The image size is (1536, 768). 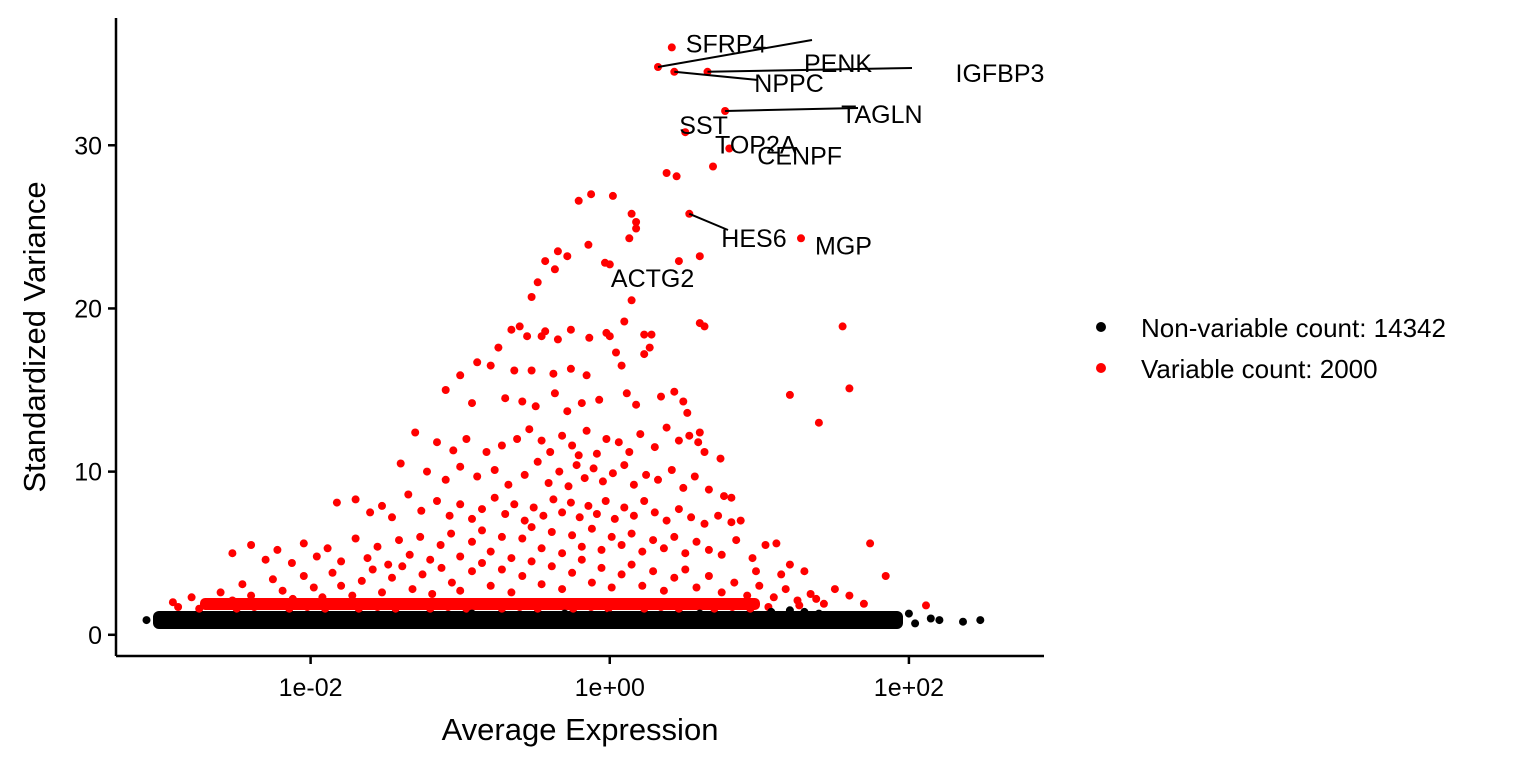 What do you see at coordinates (67, 337) in the screenshot?
I see `y-axis: 0 10 20 30 Standardized Variance` at bounding box center [67, 337].